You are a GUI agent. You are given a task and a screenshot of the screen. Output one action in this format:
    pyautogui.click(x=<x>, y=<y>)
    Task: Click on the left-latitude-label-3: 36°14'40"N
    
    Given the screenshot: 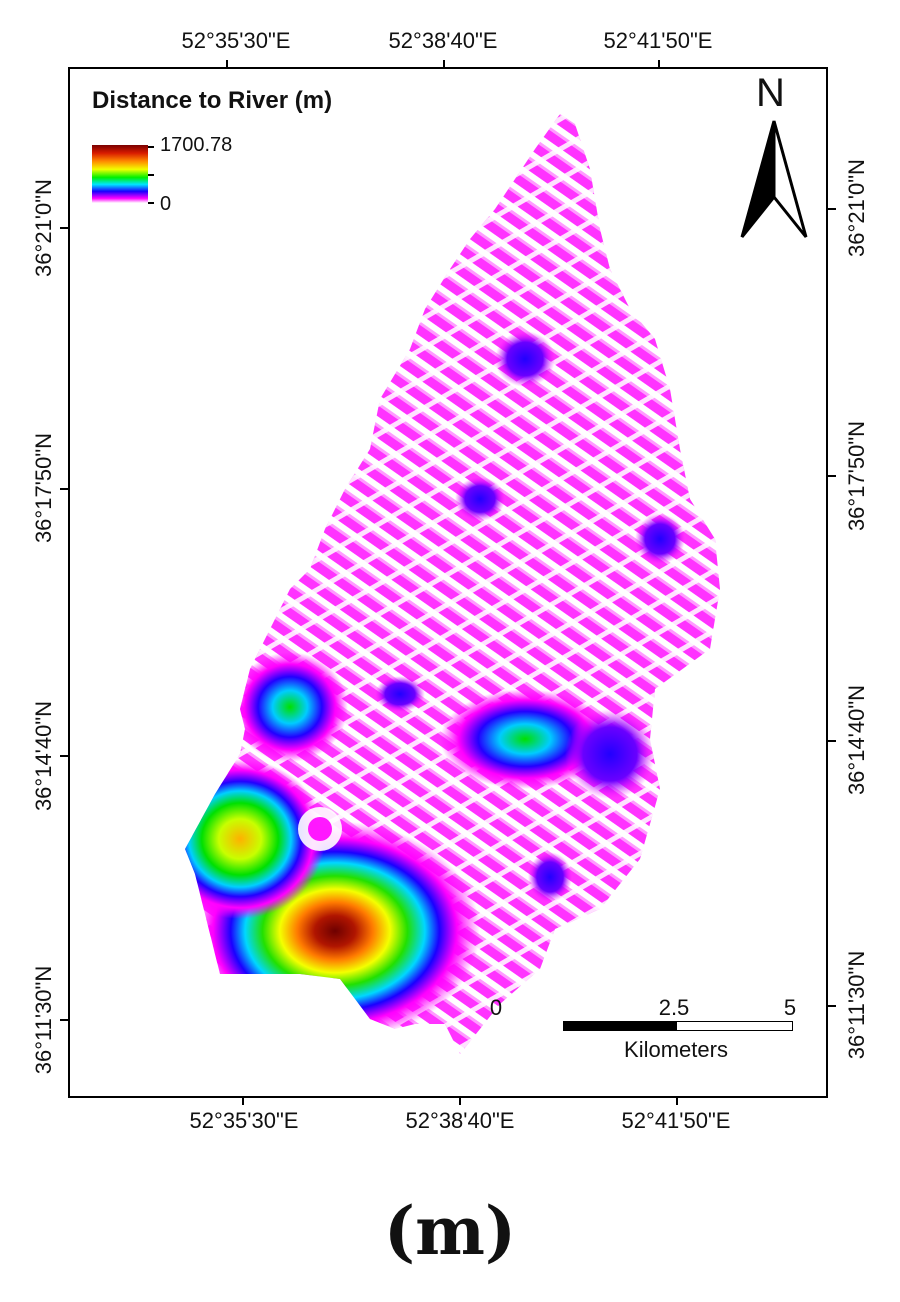 What is the action you would take?
    pyautogui.click(x=43, y=756)
    